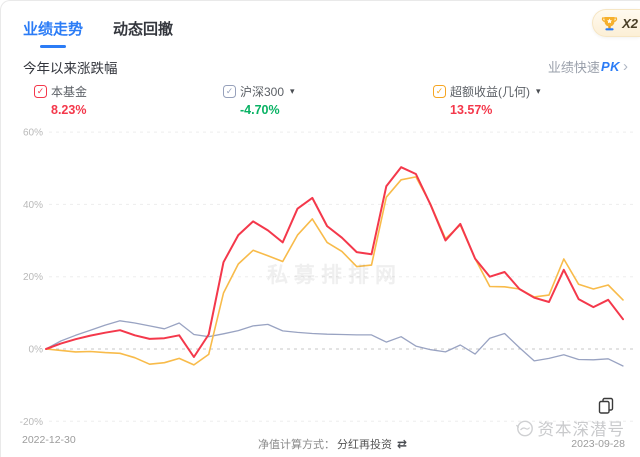 This screenshot has height=457, width=640. What do you see at coordinates (296, 445) in the screenshot?
I see `calc-note-label: 净值计算方式：` at bounding box center [296, 445].